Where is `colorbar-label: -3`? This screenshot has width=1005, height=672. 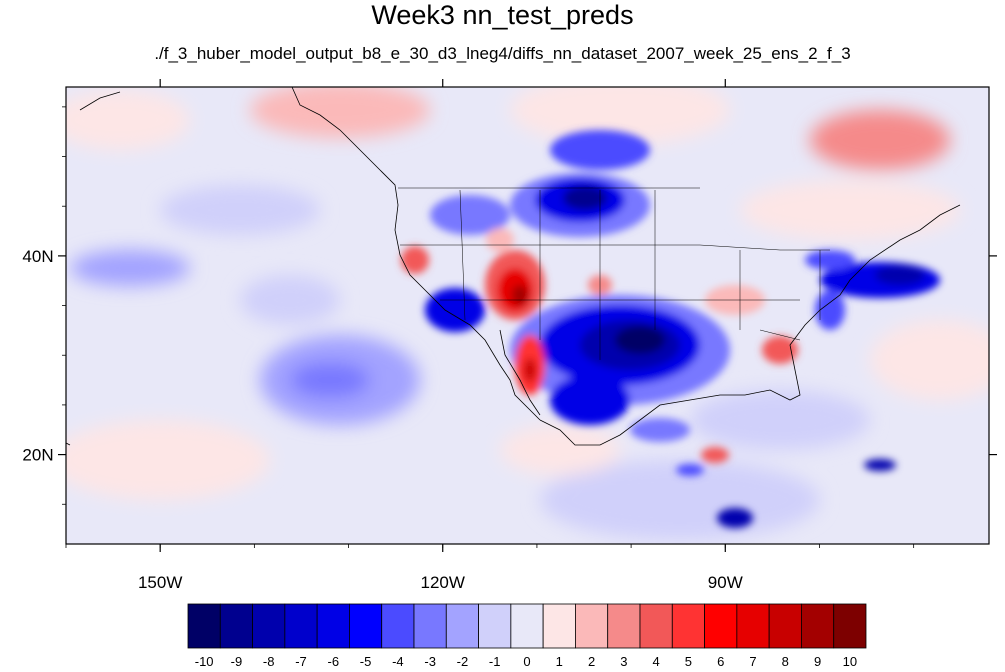 colorbar-label: -3 is located at coordinates (430, 661).